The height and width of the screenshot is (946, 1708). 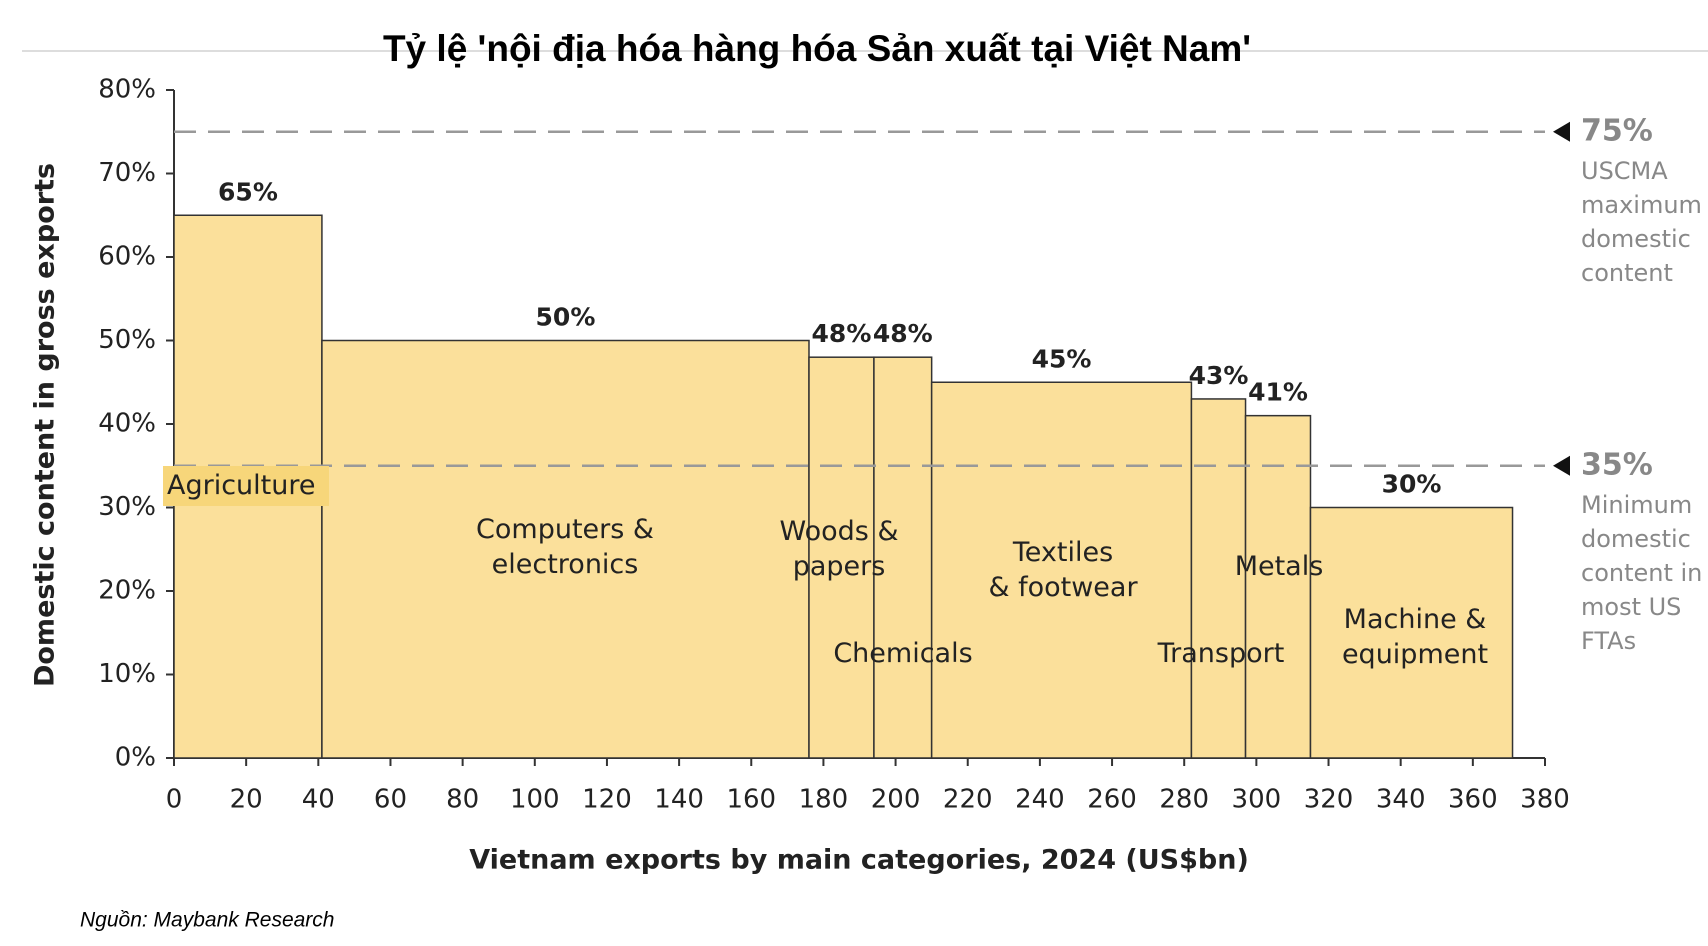 What do you see at coordinates (127, 340) in the screenshot?
I see `y-tick-label: 50%` at bounding box center [127, 340].